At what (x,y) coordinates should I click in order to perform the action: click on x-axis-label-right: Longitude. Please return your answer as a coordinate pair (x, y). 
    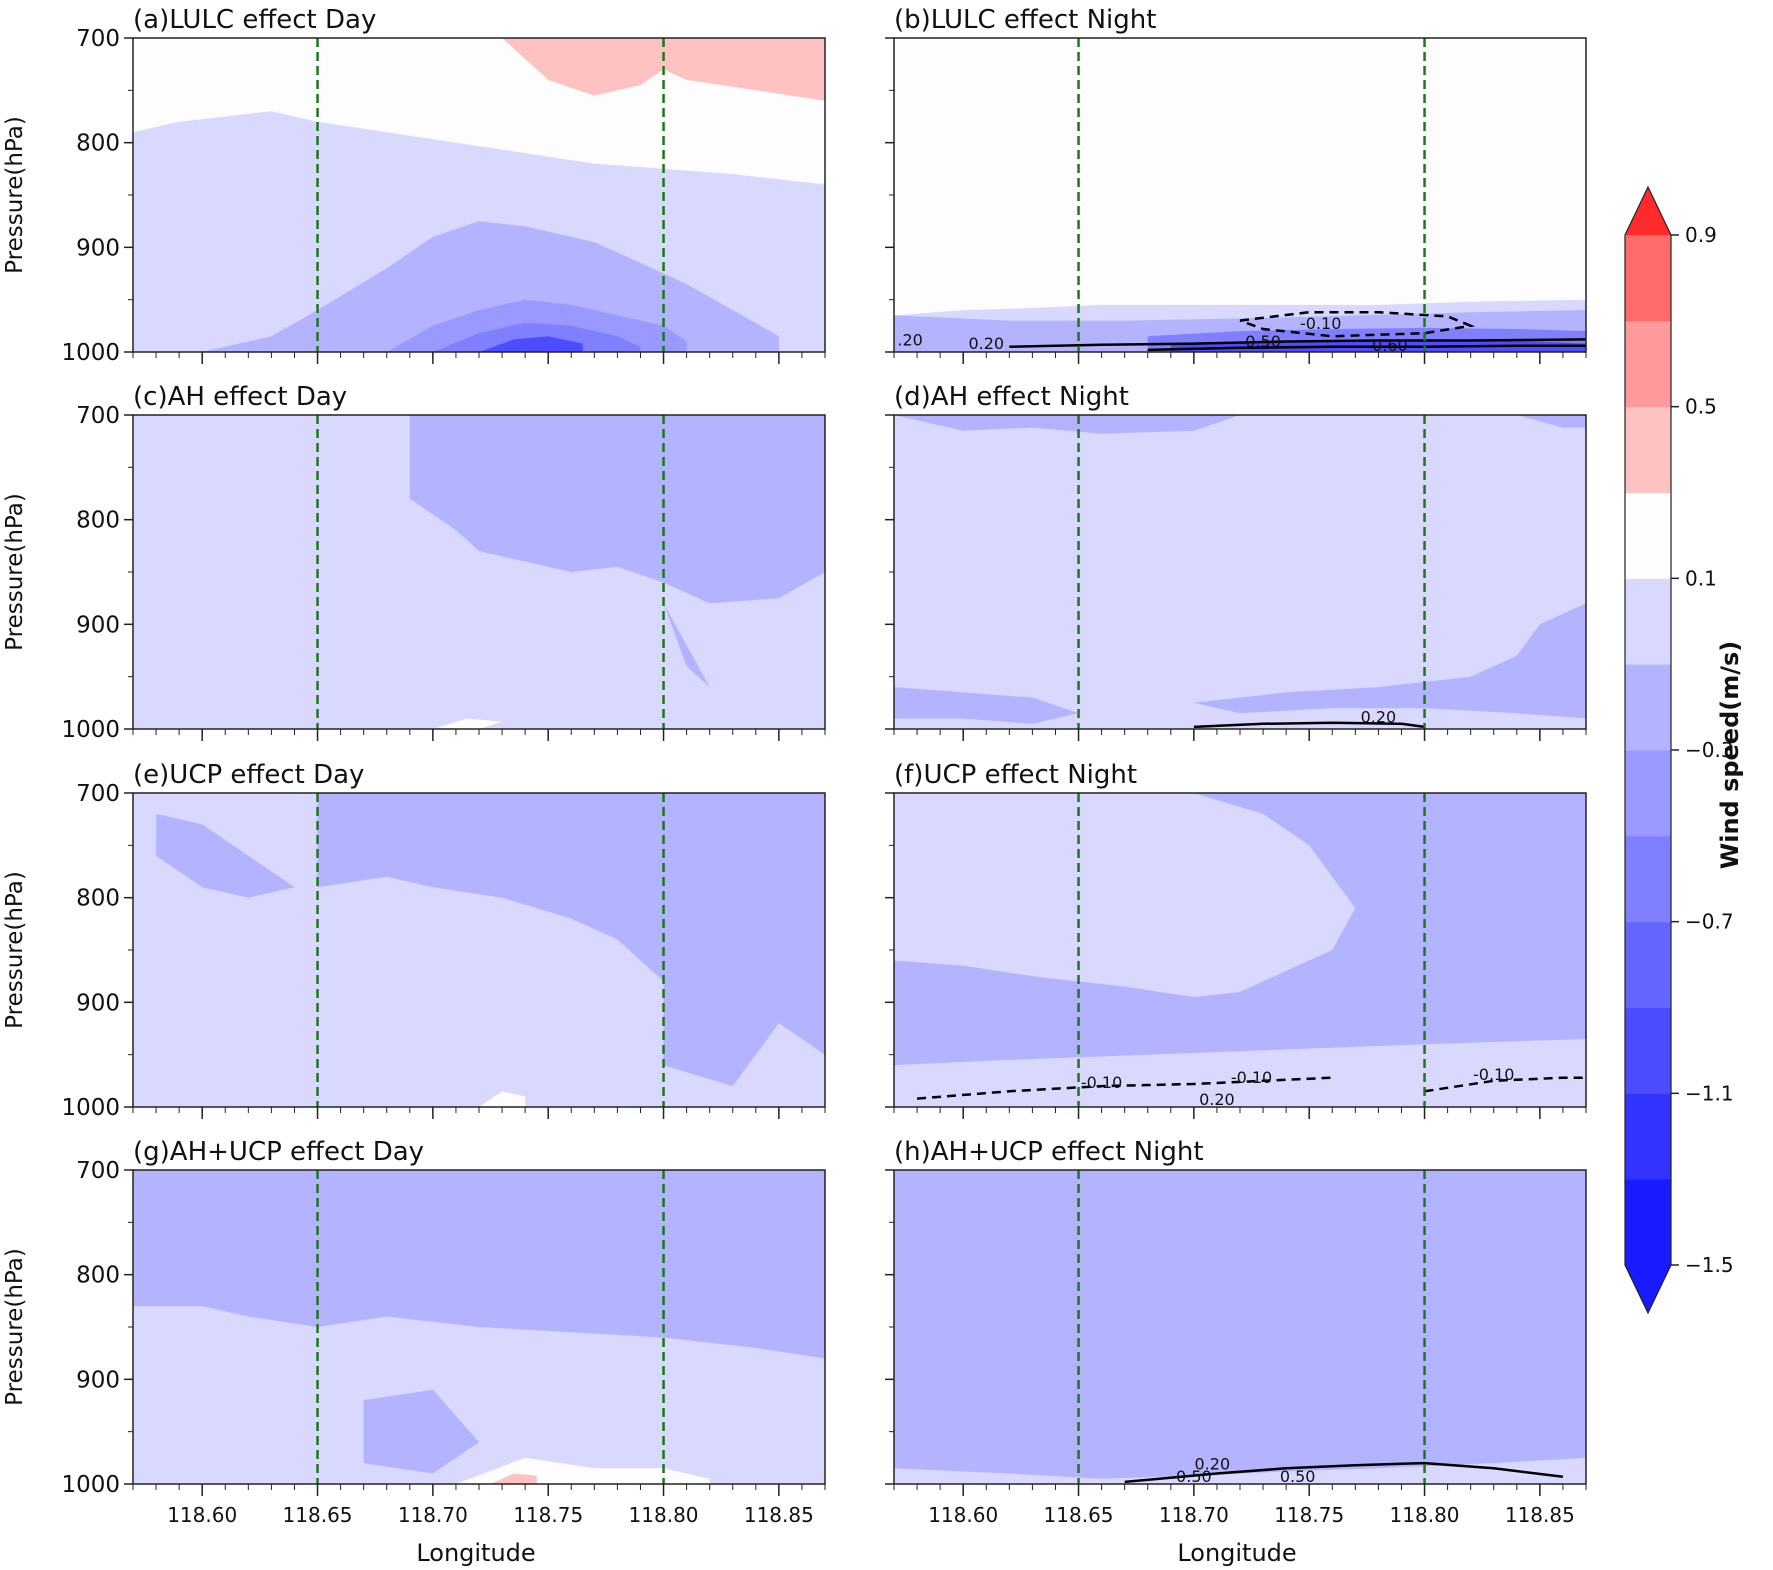
    Looking at the image, I should click on (1236, 1553).